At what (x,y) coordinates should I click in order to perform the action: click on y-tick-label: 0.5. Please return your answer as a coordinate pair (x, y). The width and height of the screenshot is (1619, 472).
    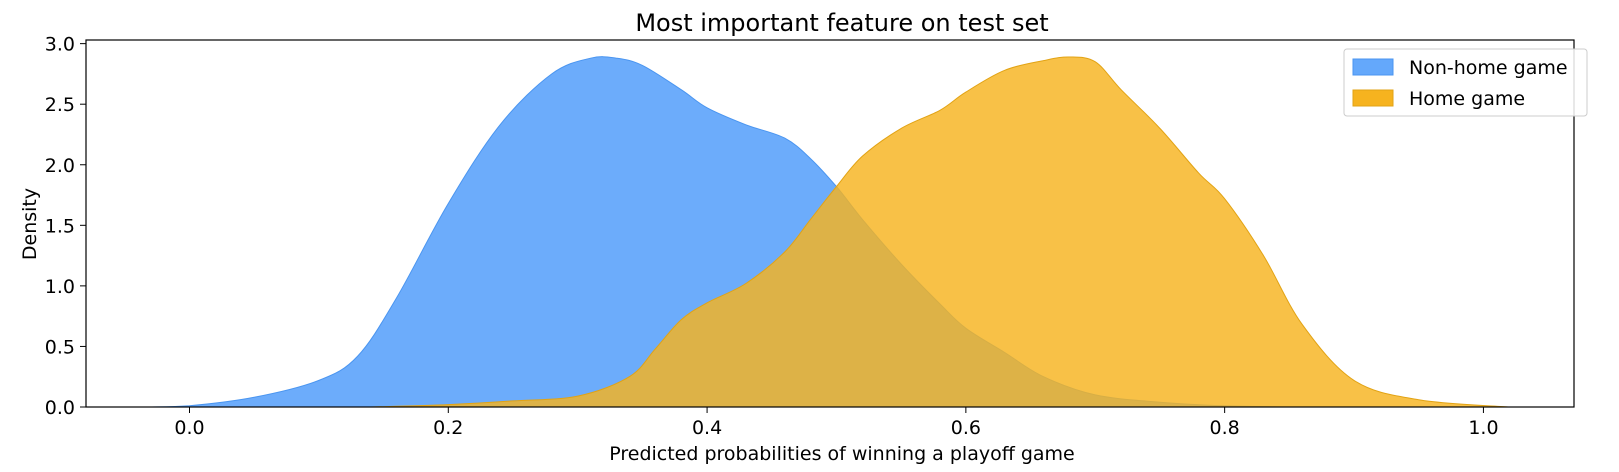
    Looking at the image, I should click on (60, 347).